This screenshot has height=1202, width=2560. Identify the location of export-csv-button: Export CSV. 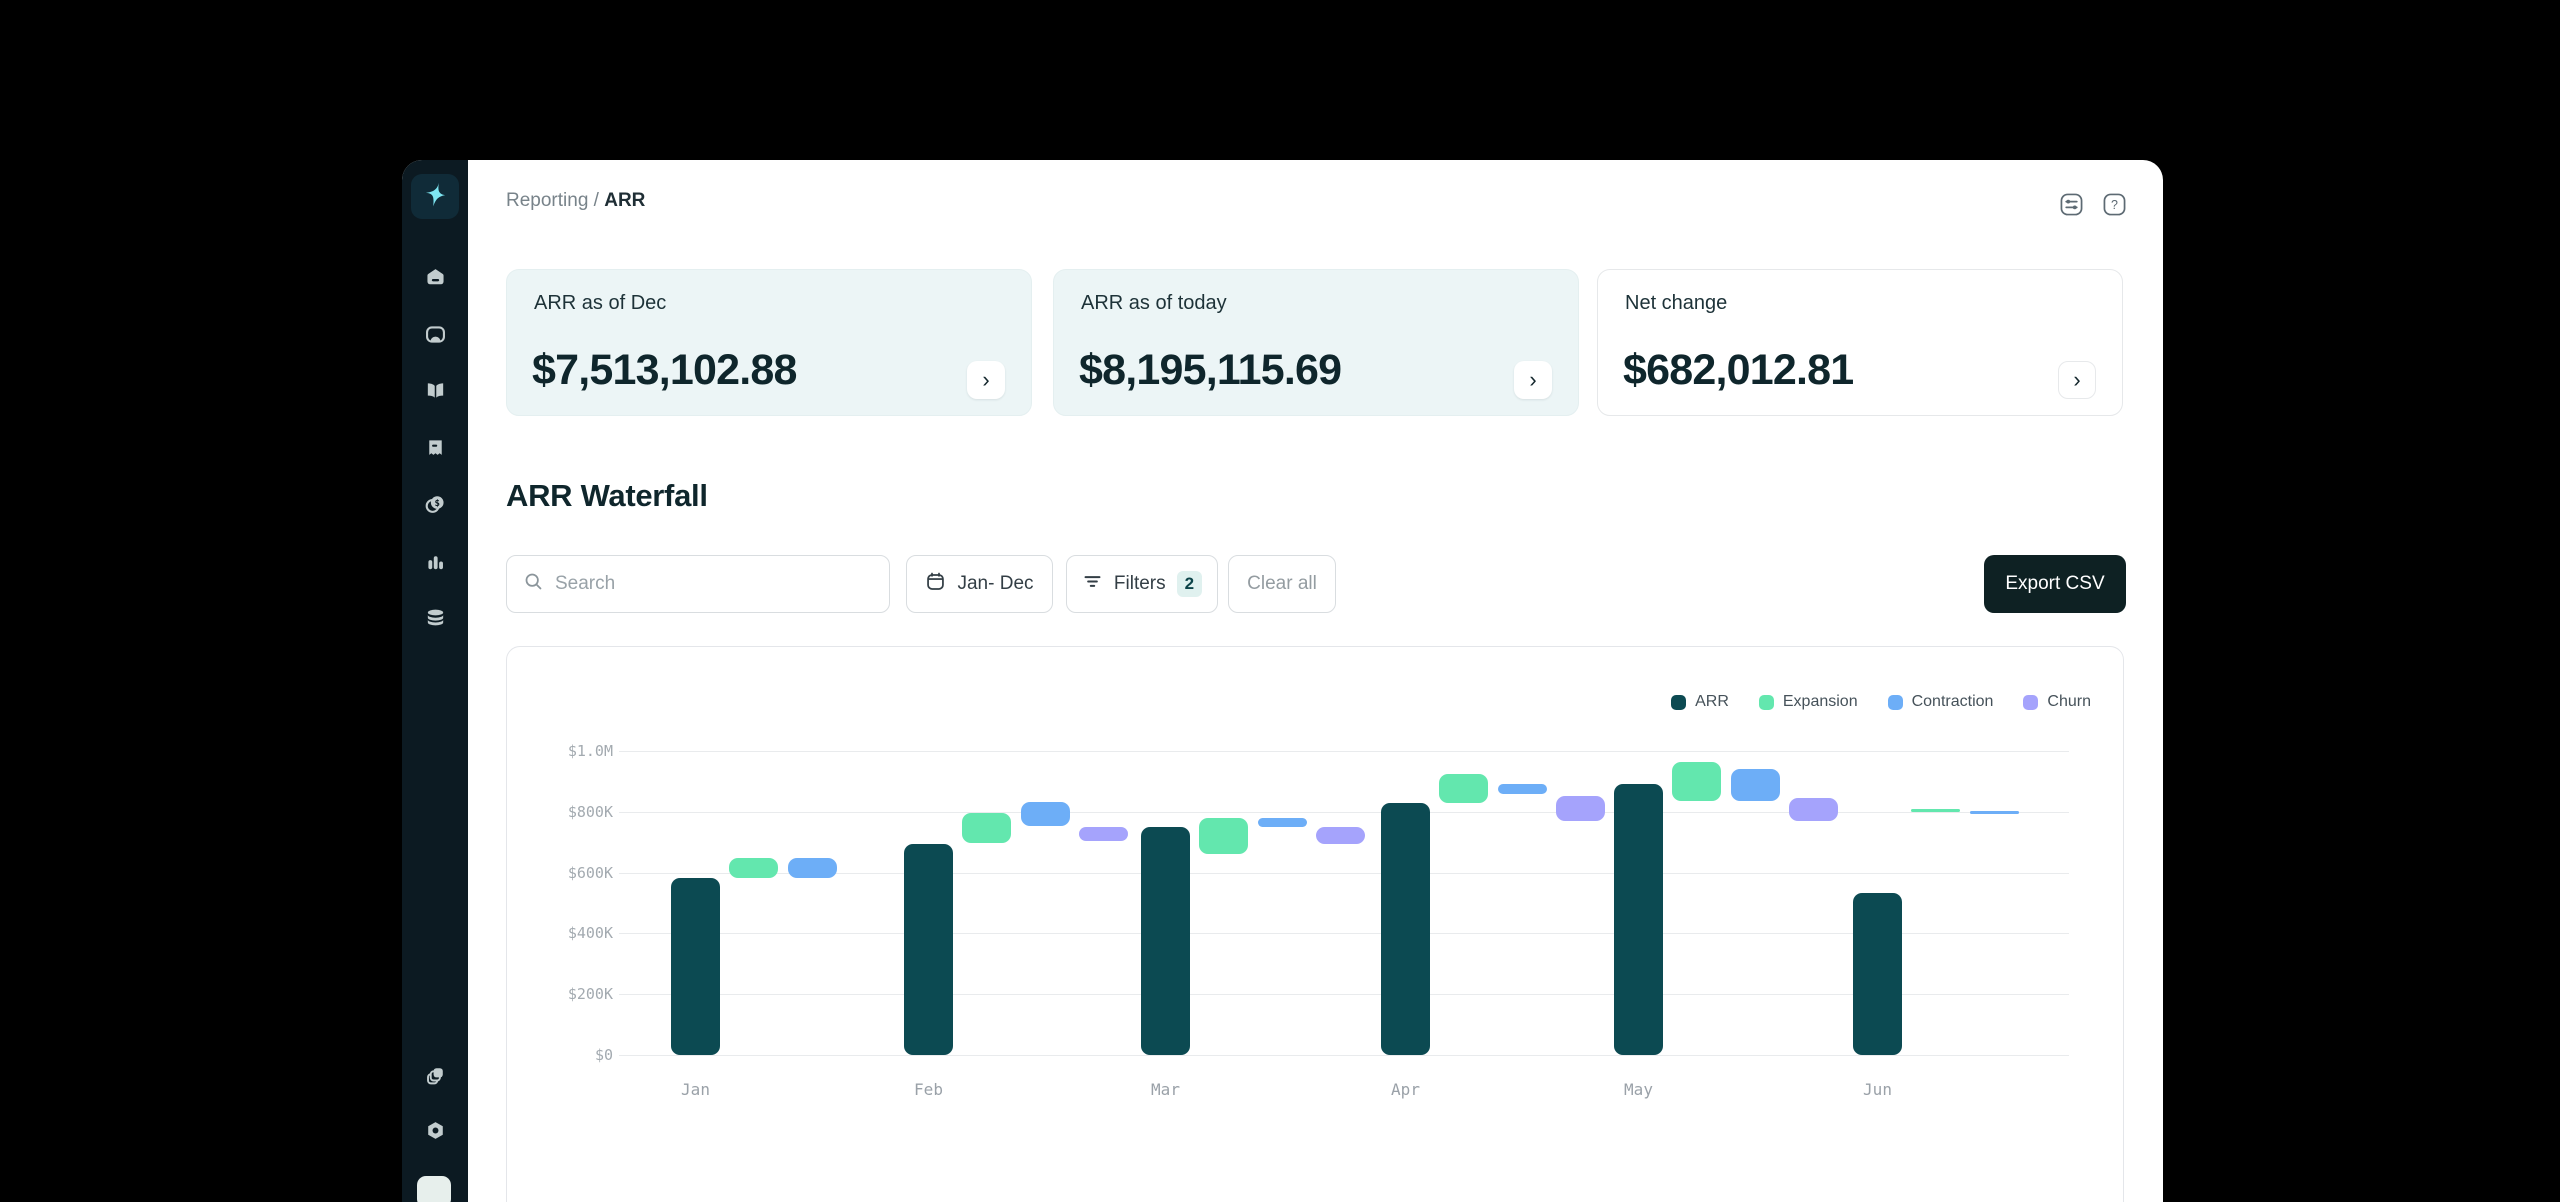
(2055, 584).